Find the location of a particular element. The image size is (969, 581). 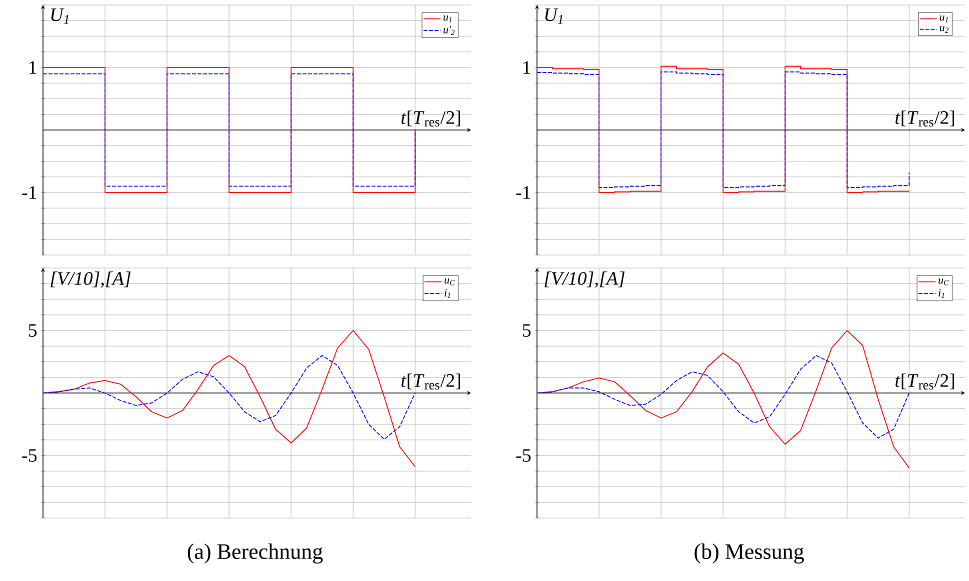

text: (a) Berechnung is located at coordinates (255, 554).